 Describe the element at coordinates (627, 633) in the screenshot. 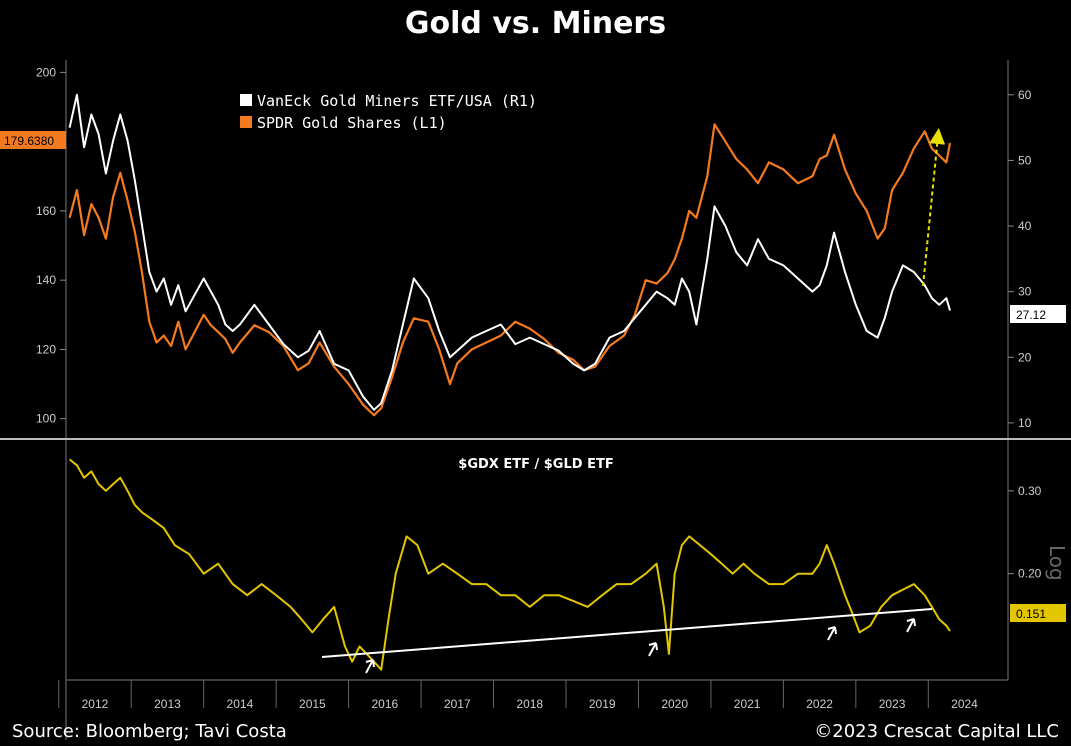

I see `support-trendline` at that location.